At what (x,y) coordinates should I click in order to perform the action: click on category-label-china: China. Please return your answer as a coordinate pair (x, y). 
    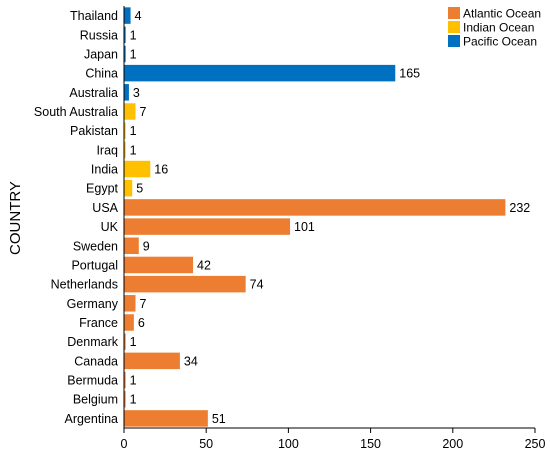
    Looking at the image, I should click on (101, 74).